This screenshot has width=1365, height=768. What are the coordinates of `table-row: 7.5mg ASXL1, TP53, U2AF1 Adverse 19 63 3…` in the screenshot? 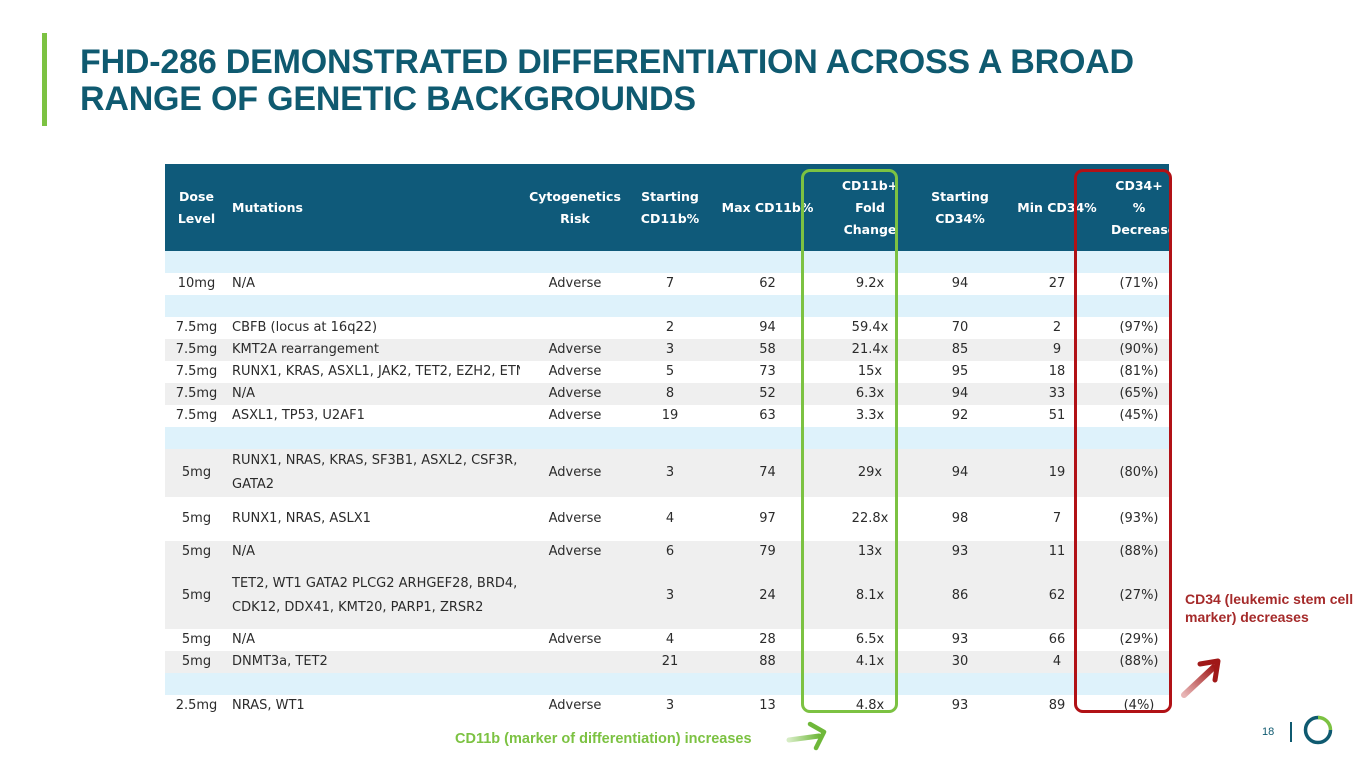 It's located at (667, 416).